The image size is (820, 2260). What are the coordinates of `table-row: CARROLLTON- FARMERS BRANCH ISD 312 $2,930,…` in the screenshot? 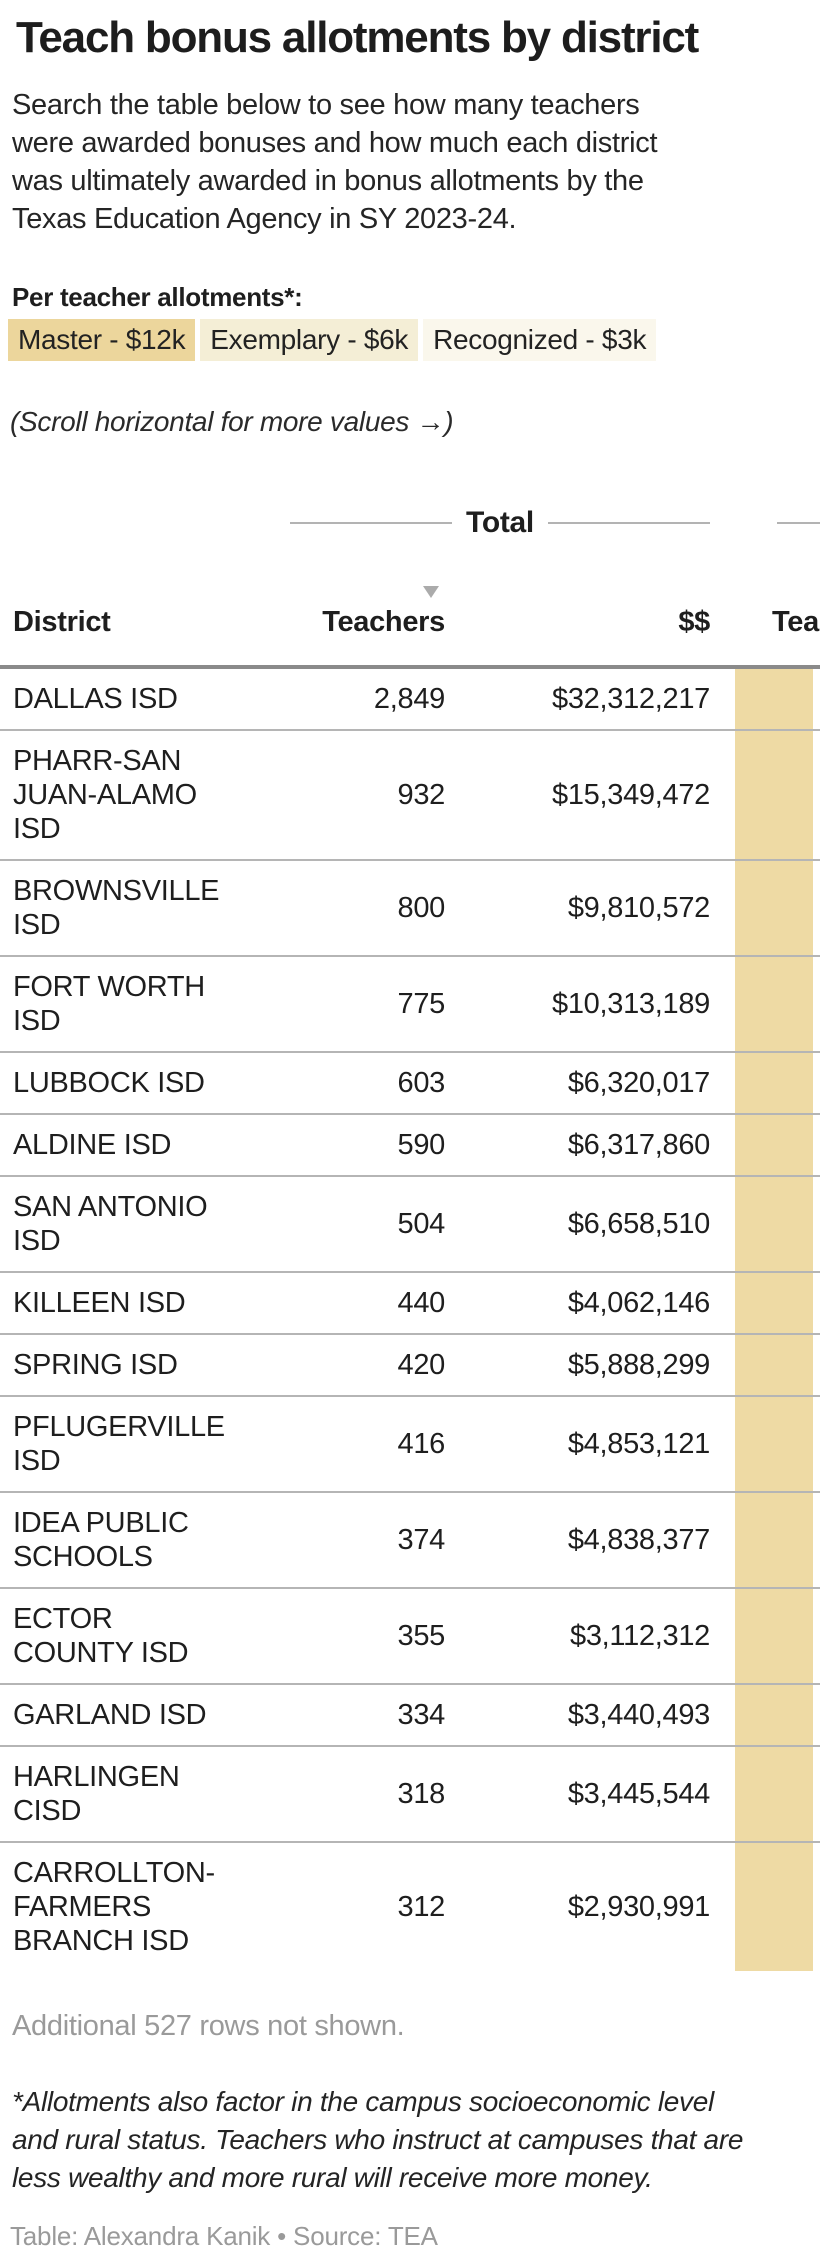 It's located at (410, 1906).